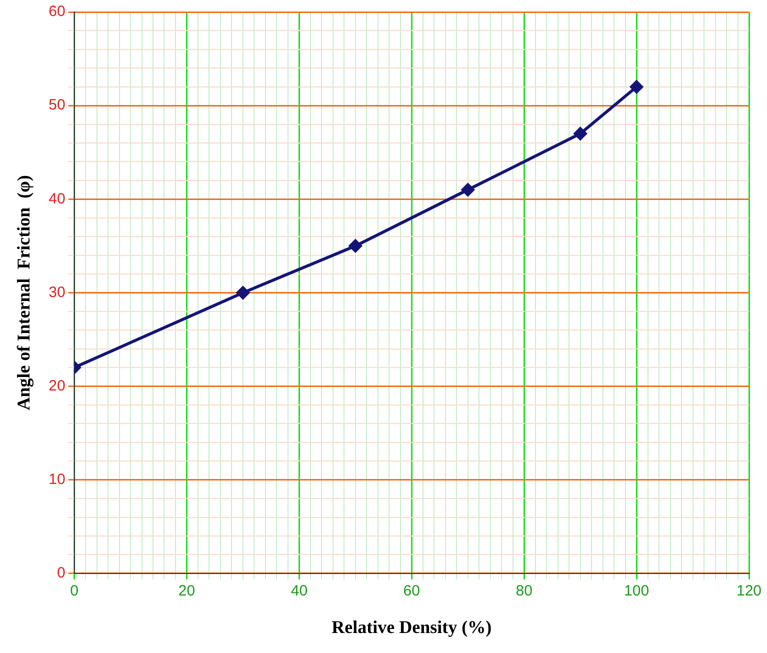 The height and width of the screenshot is (653, 767). What do you see at coordinates (299, 591) in the screenshot?
I see `x-tick-label: 40` at bounding box center [299, 591].